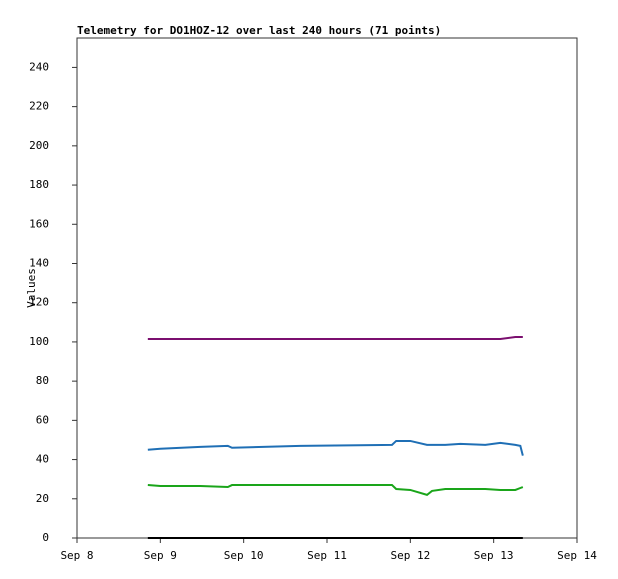 This screenshot has width=618, height=579. I want to click on y-tick-label: 120, so click(39, 302).